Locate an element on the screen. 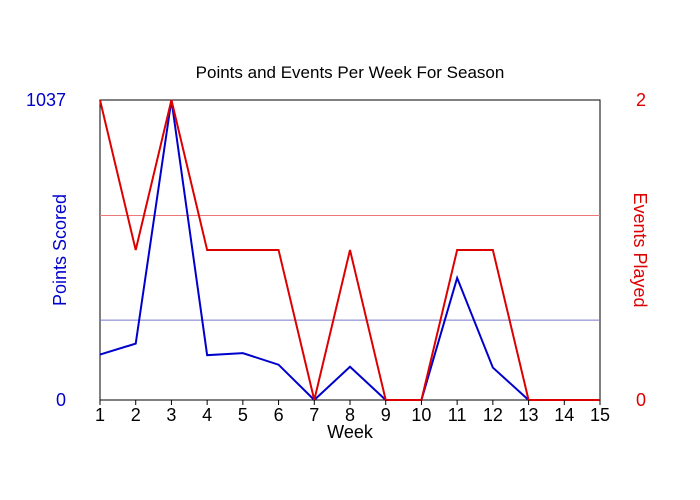 The image size is (700, 500). right-y-tick-label: 2 is located at coordinates (641, 100).